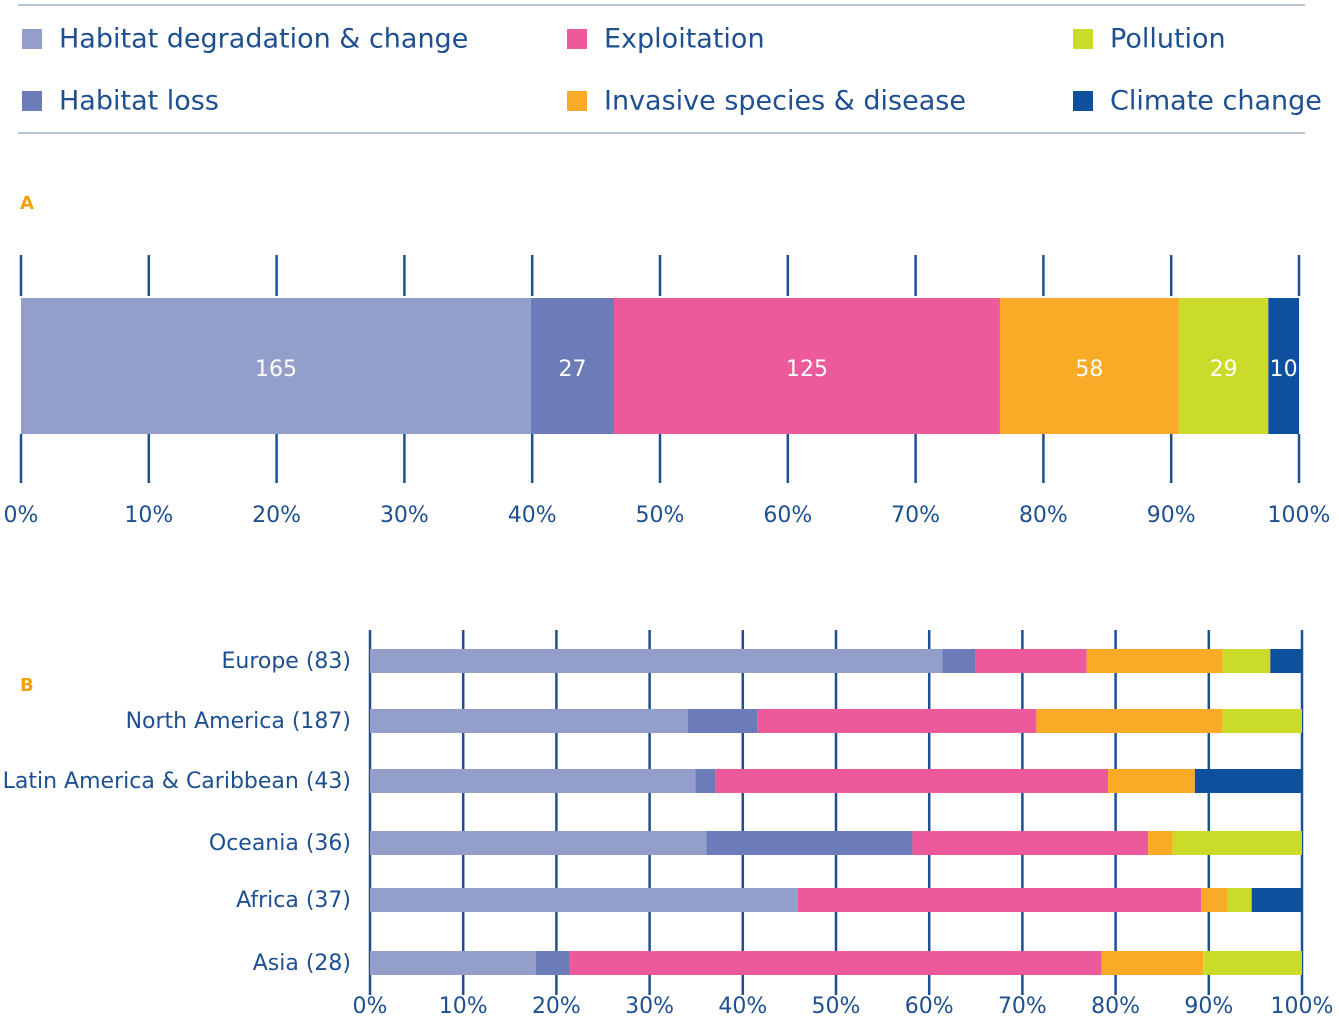  I want to click on legend-label: Climate change, so click(1216, 101).